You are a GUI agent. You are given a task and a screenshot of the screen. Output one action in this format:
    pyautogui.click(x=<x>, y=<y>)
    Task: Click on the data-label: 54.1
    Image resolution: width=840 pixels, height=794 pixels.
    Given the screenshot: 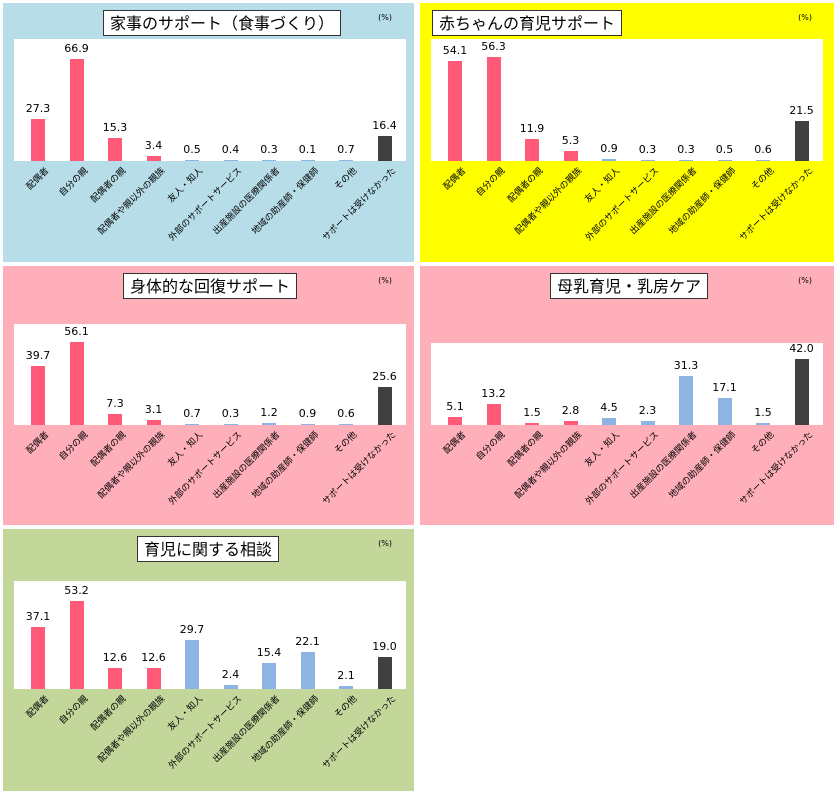 What is the action you would take?
    pyautogui.click(x=455, y=50)
    